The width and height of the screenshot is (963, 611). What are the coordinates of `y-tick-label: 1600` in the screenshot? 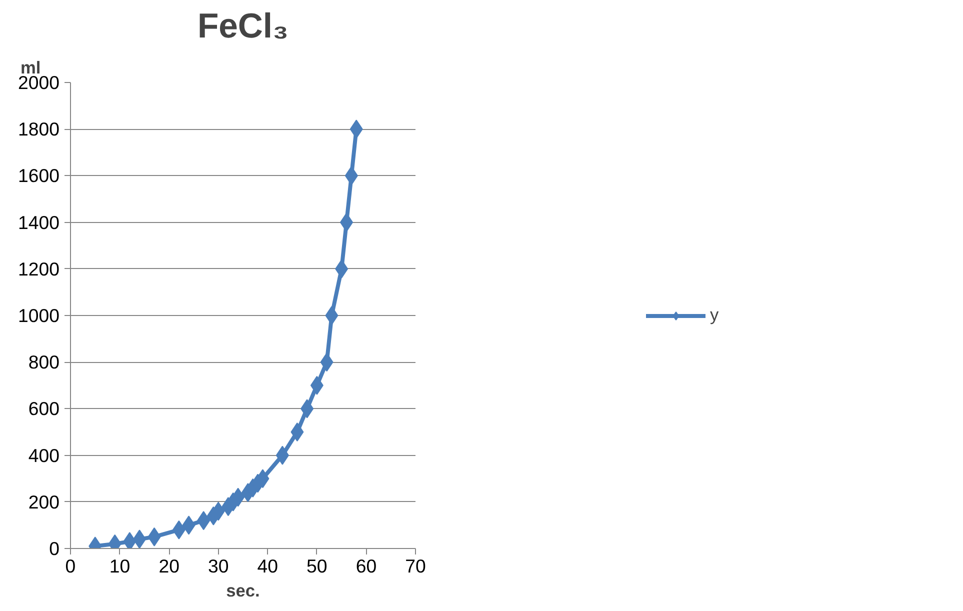 It's located at (39, 175).